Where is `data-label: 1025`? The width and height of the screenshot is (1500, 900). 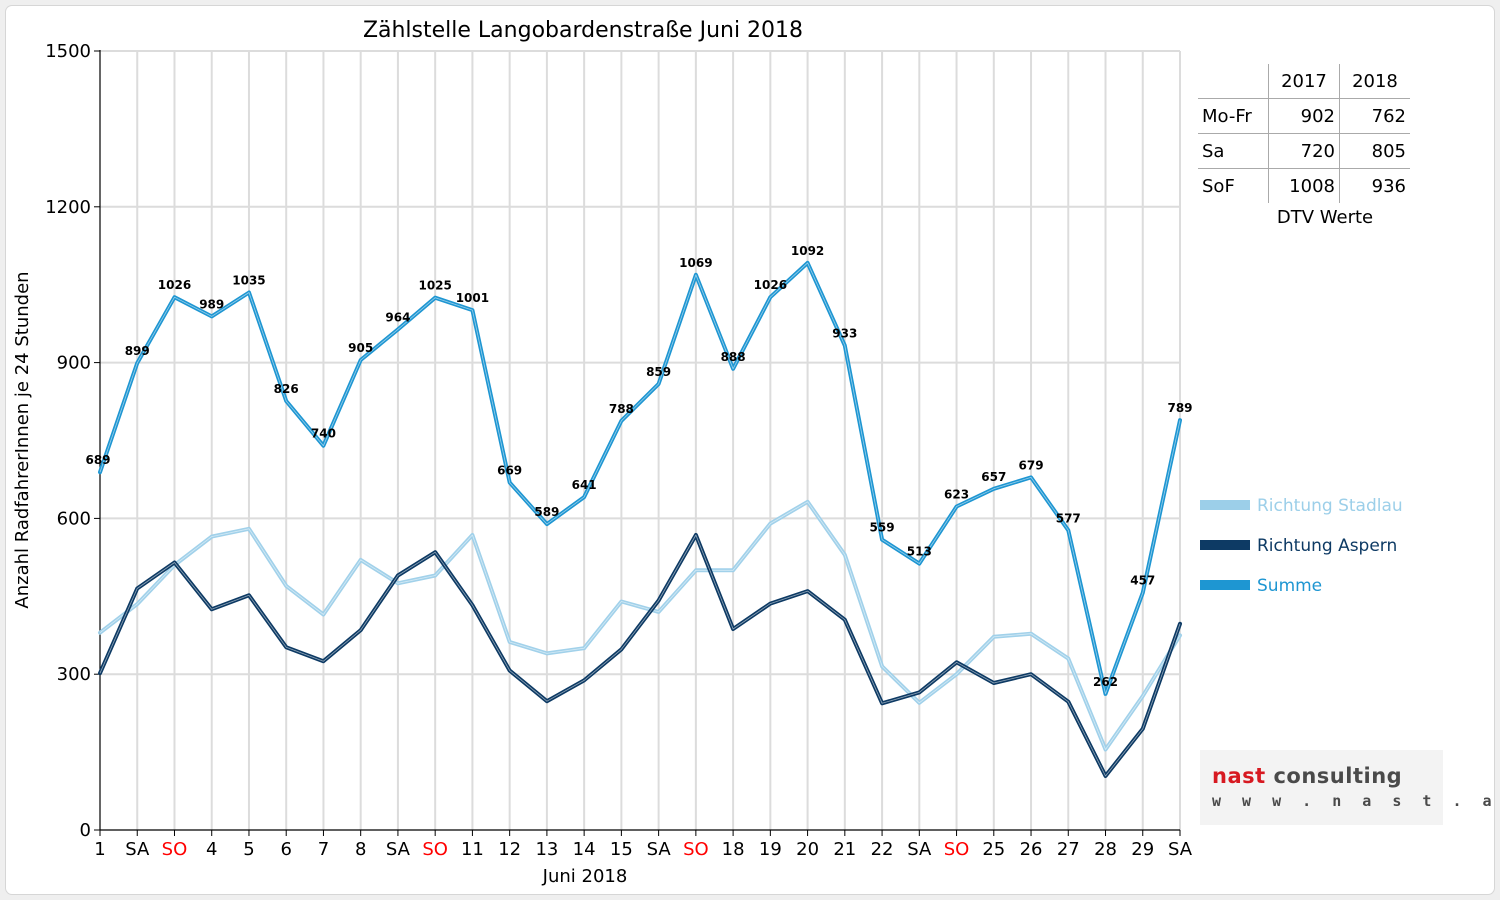 data-label: 1025 is located at coordinates (434, 286).